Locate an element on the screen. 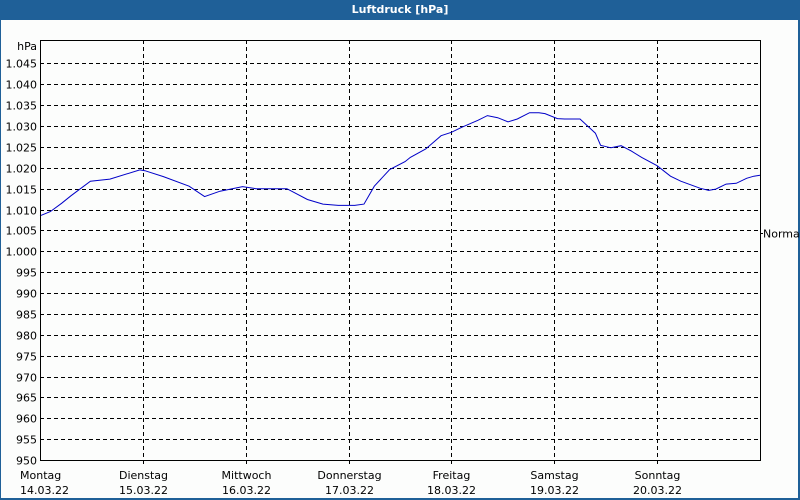 This screenshot has width=800, height=500. y-tick-label: 1.040 is located at coordinates (22, 85).